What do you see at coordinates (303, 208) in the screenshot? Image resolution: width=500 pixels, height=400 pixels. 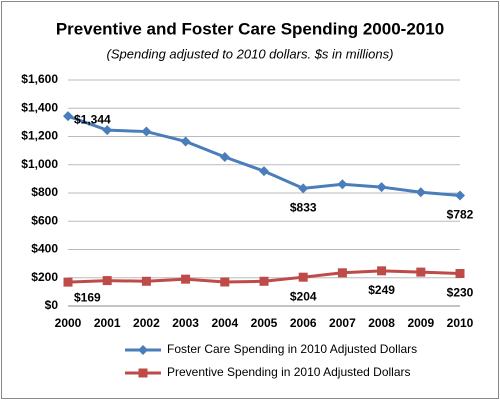 I see `data-label: $833` at bounding box center [303, 208].